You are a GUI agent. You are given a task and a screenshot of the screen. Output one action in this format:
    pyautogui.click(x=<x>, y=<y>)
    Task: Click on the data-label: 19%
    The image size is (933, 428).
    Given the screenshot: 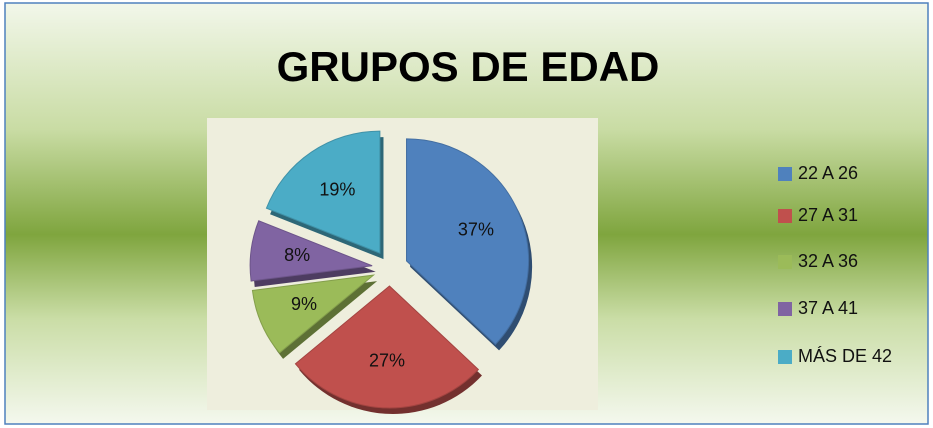 What is the action you would take?
    pyautogui.click(x=337, y=189)
    